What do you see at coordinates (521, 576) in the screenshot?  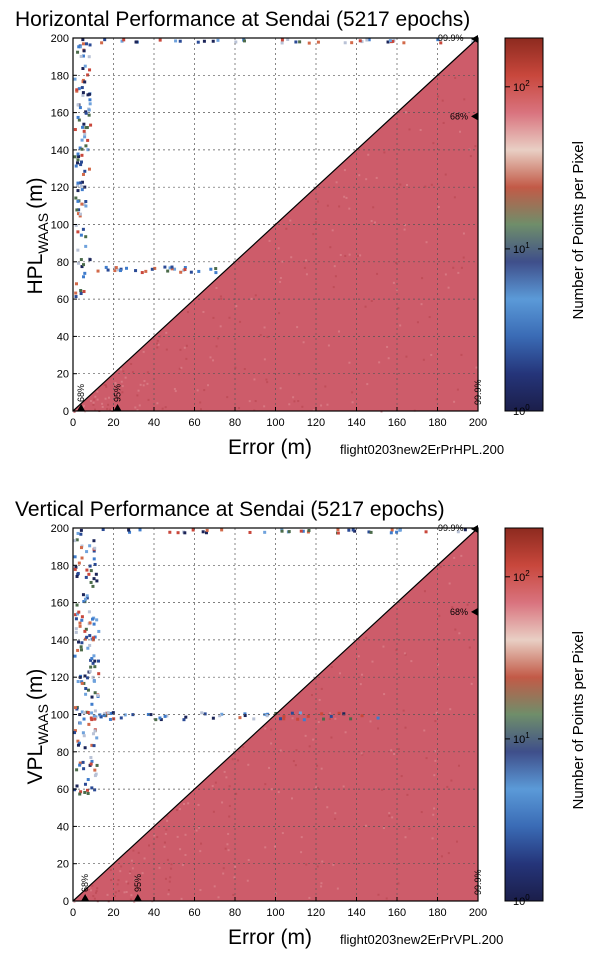 I see `colorbar-tick-label: 102` at bounding box center [521, 576].